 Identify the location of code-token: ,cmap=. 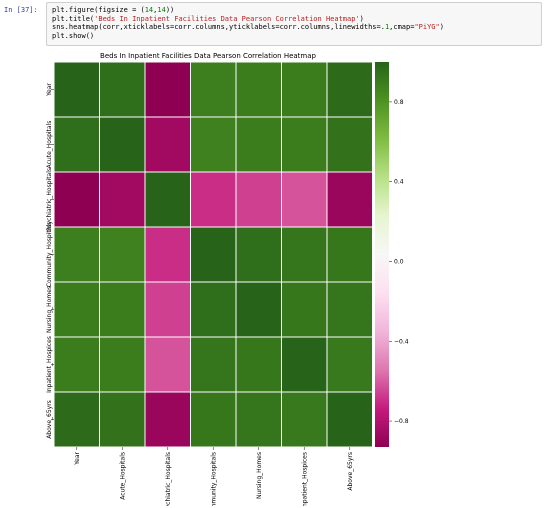
(402, 27).